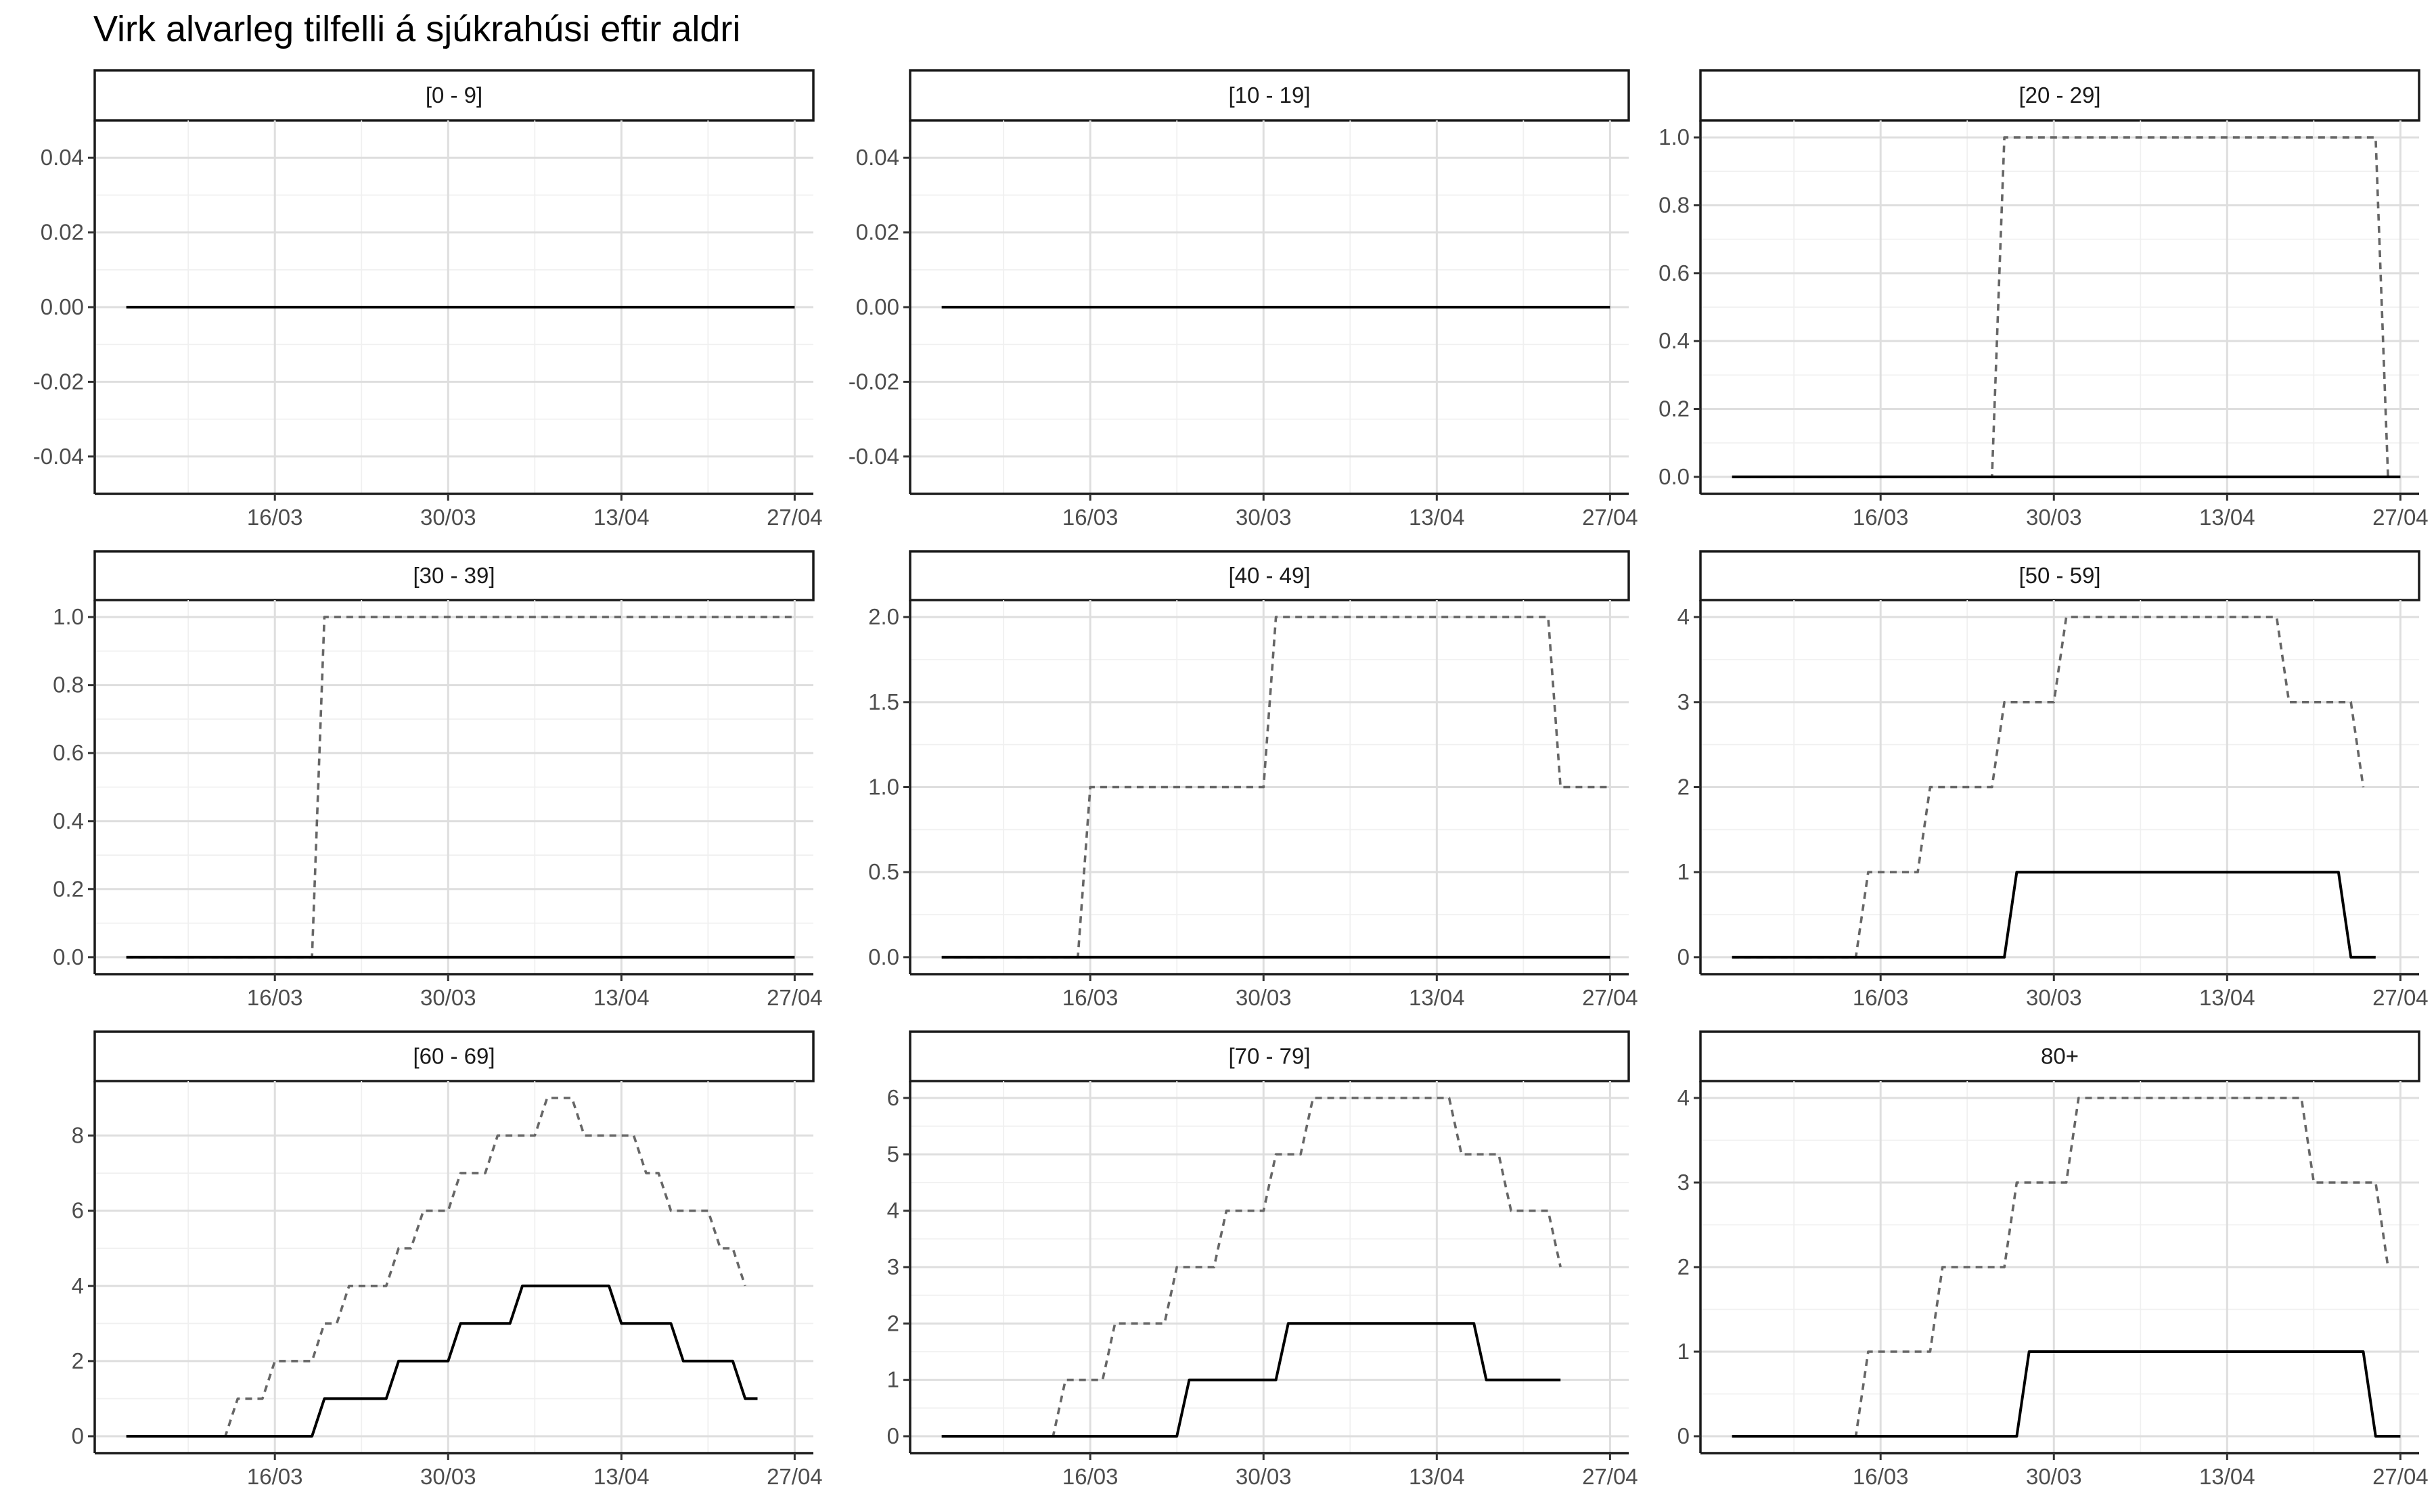 The height and width of the screenshot is (1512, 2436). I want to click on panel-strip-label: [20 - 29], so click(2059, 96).